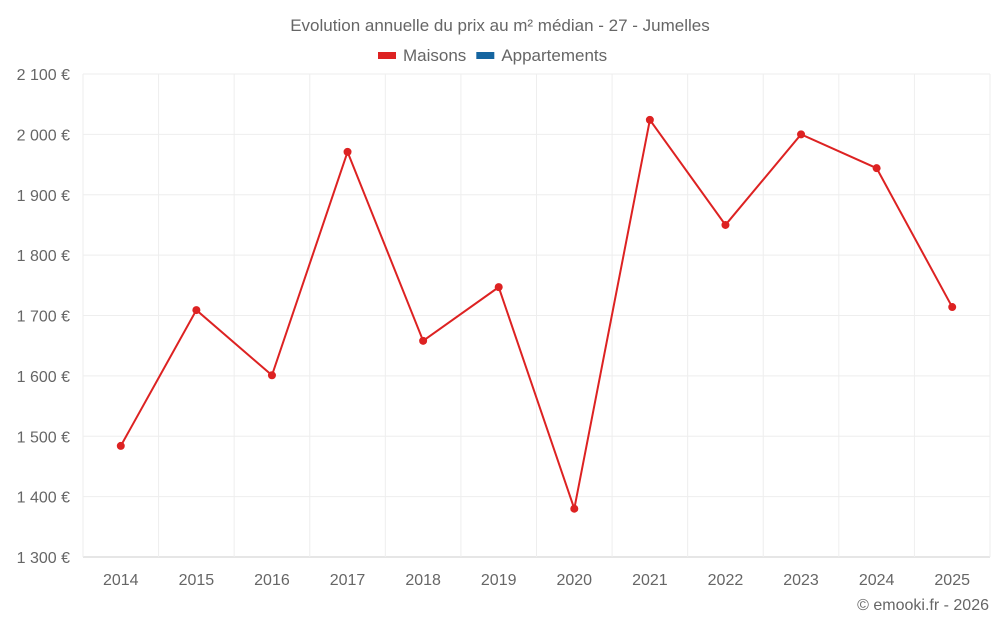  I want to click on y-tick-label: 1 700 €, so click(43, 317).